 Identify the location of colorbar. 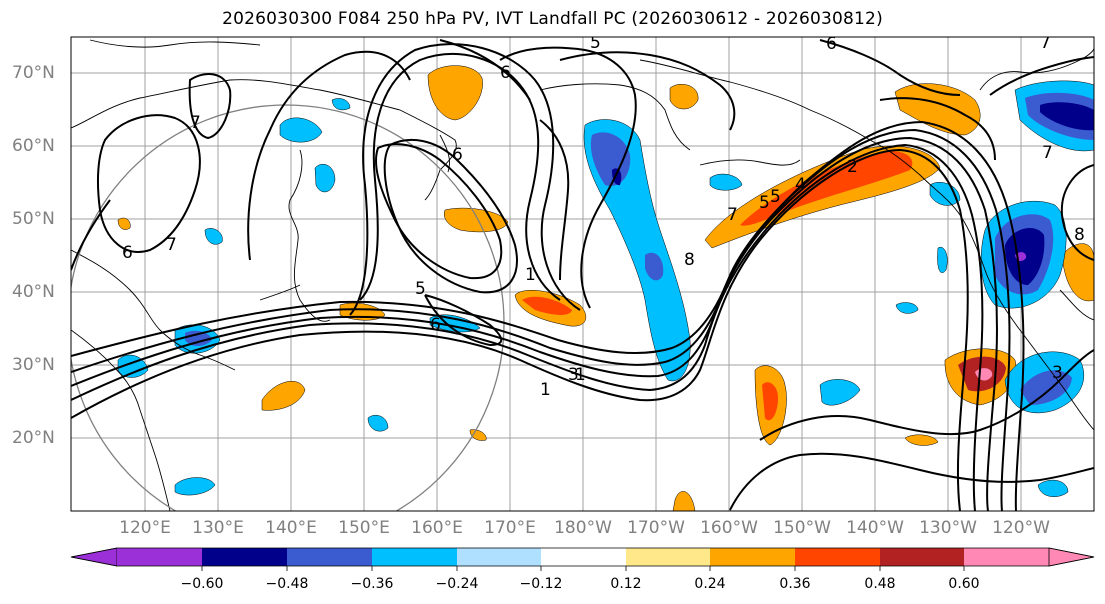
(582, 559).